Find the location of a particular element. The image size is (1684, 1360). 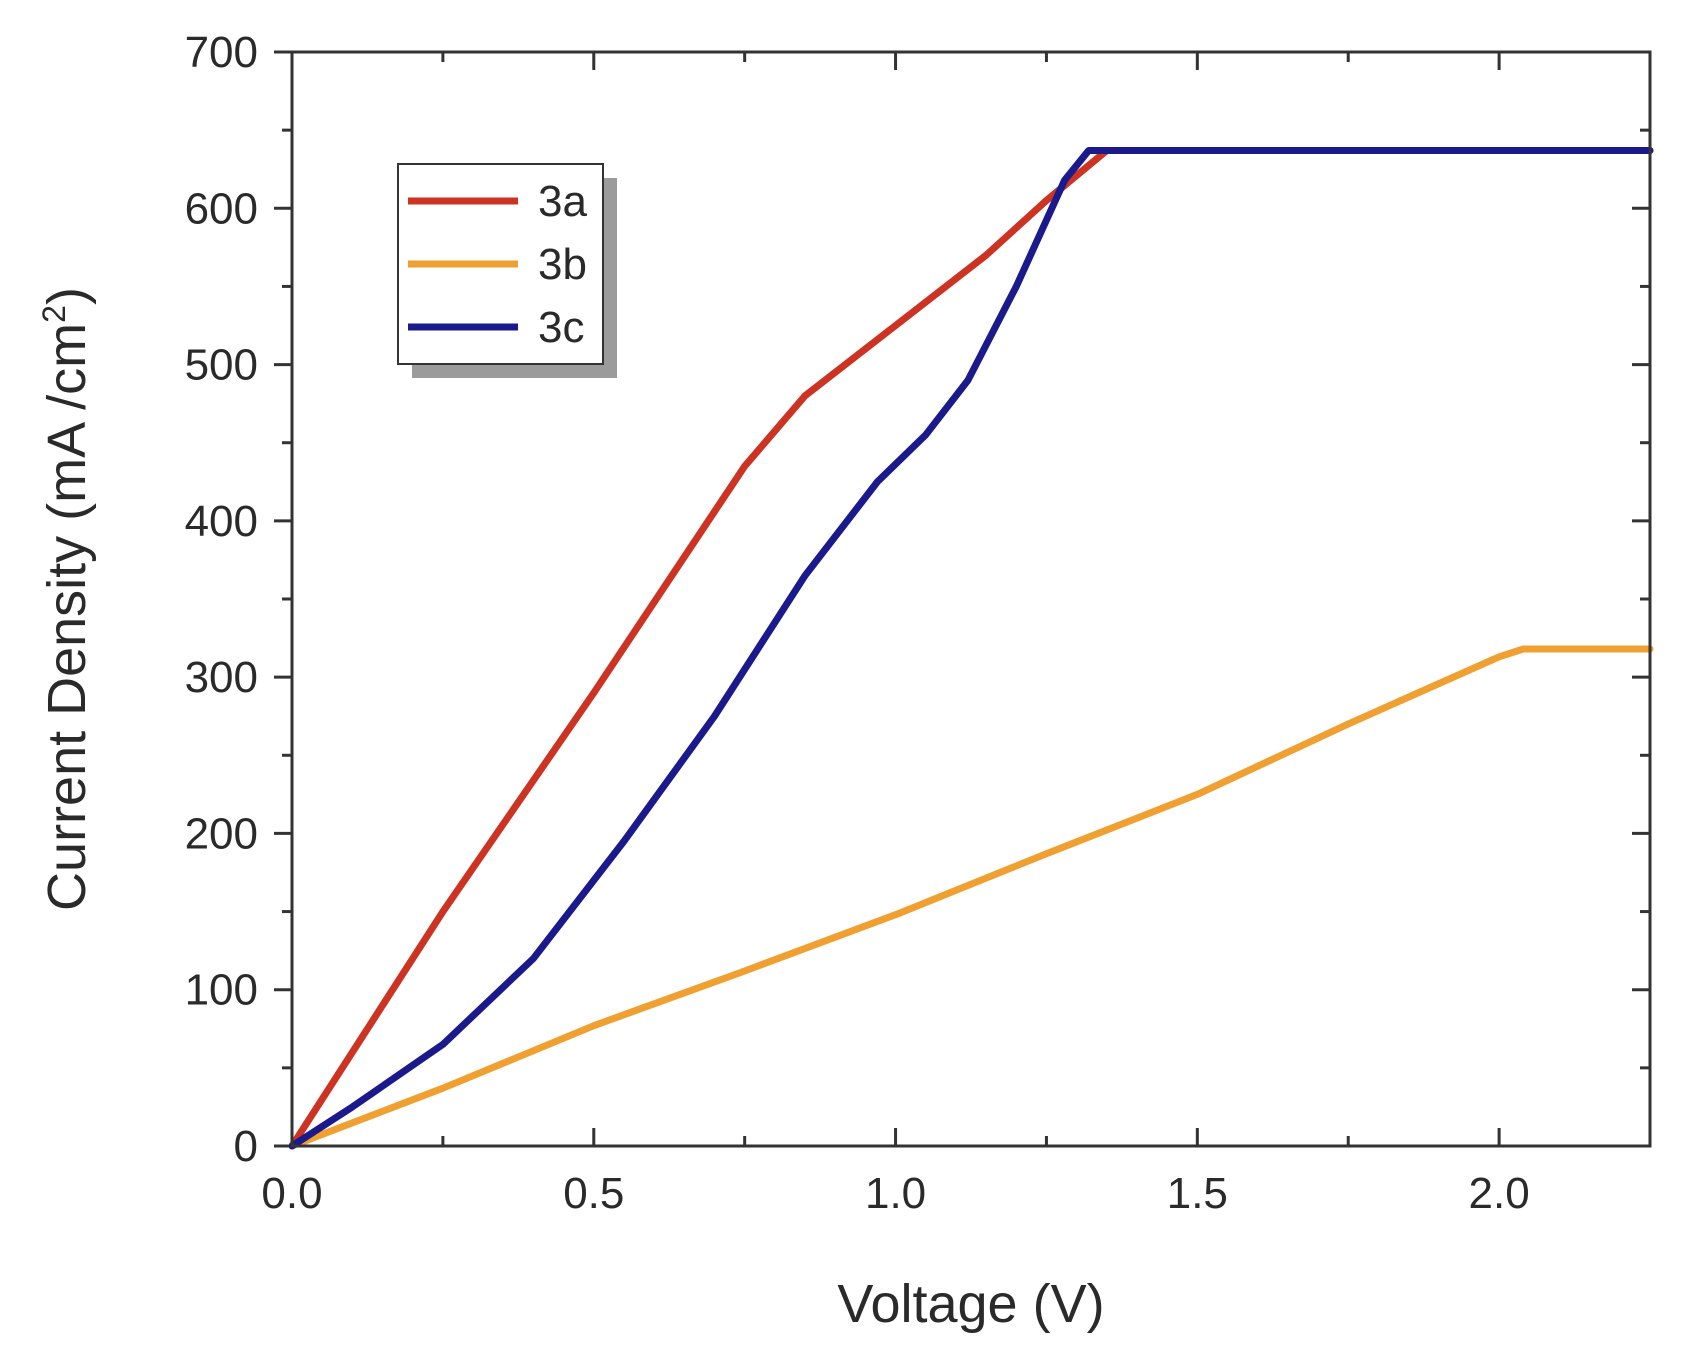

legend-label-3c: 3c is located at coordinates (561, 327).